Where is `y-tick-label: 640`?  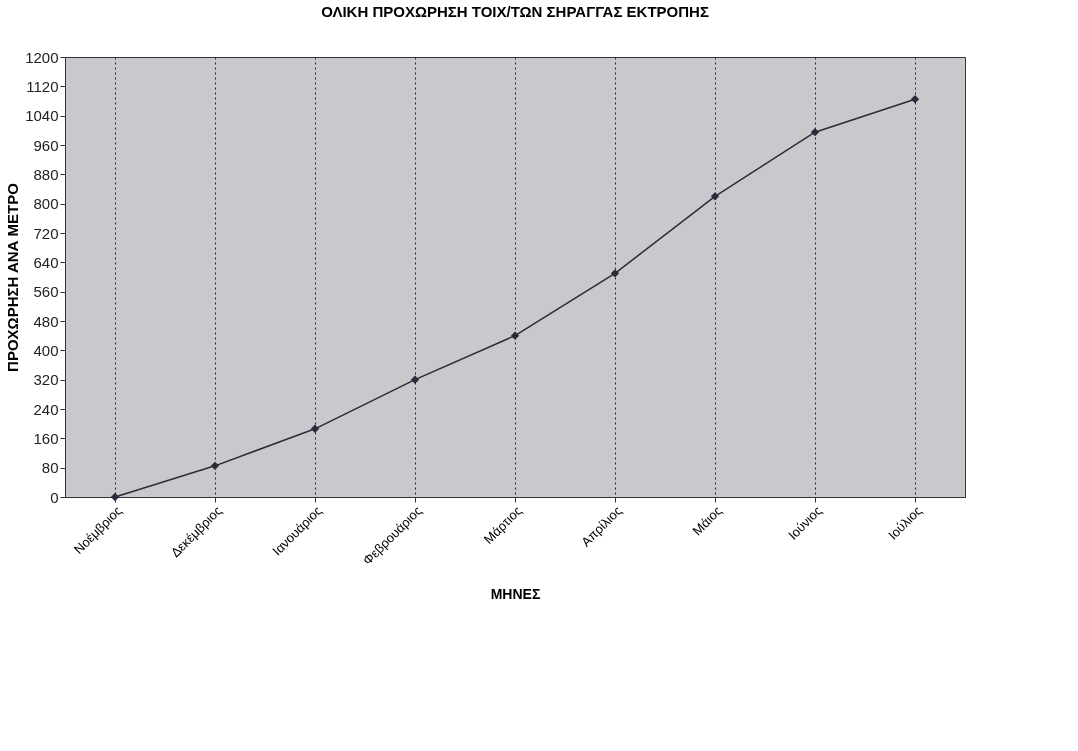
y-tick-label: 640 is located at coordinates (46, 262).